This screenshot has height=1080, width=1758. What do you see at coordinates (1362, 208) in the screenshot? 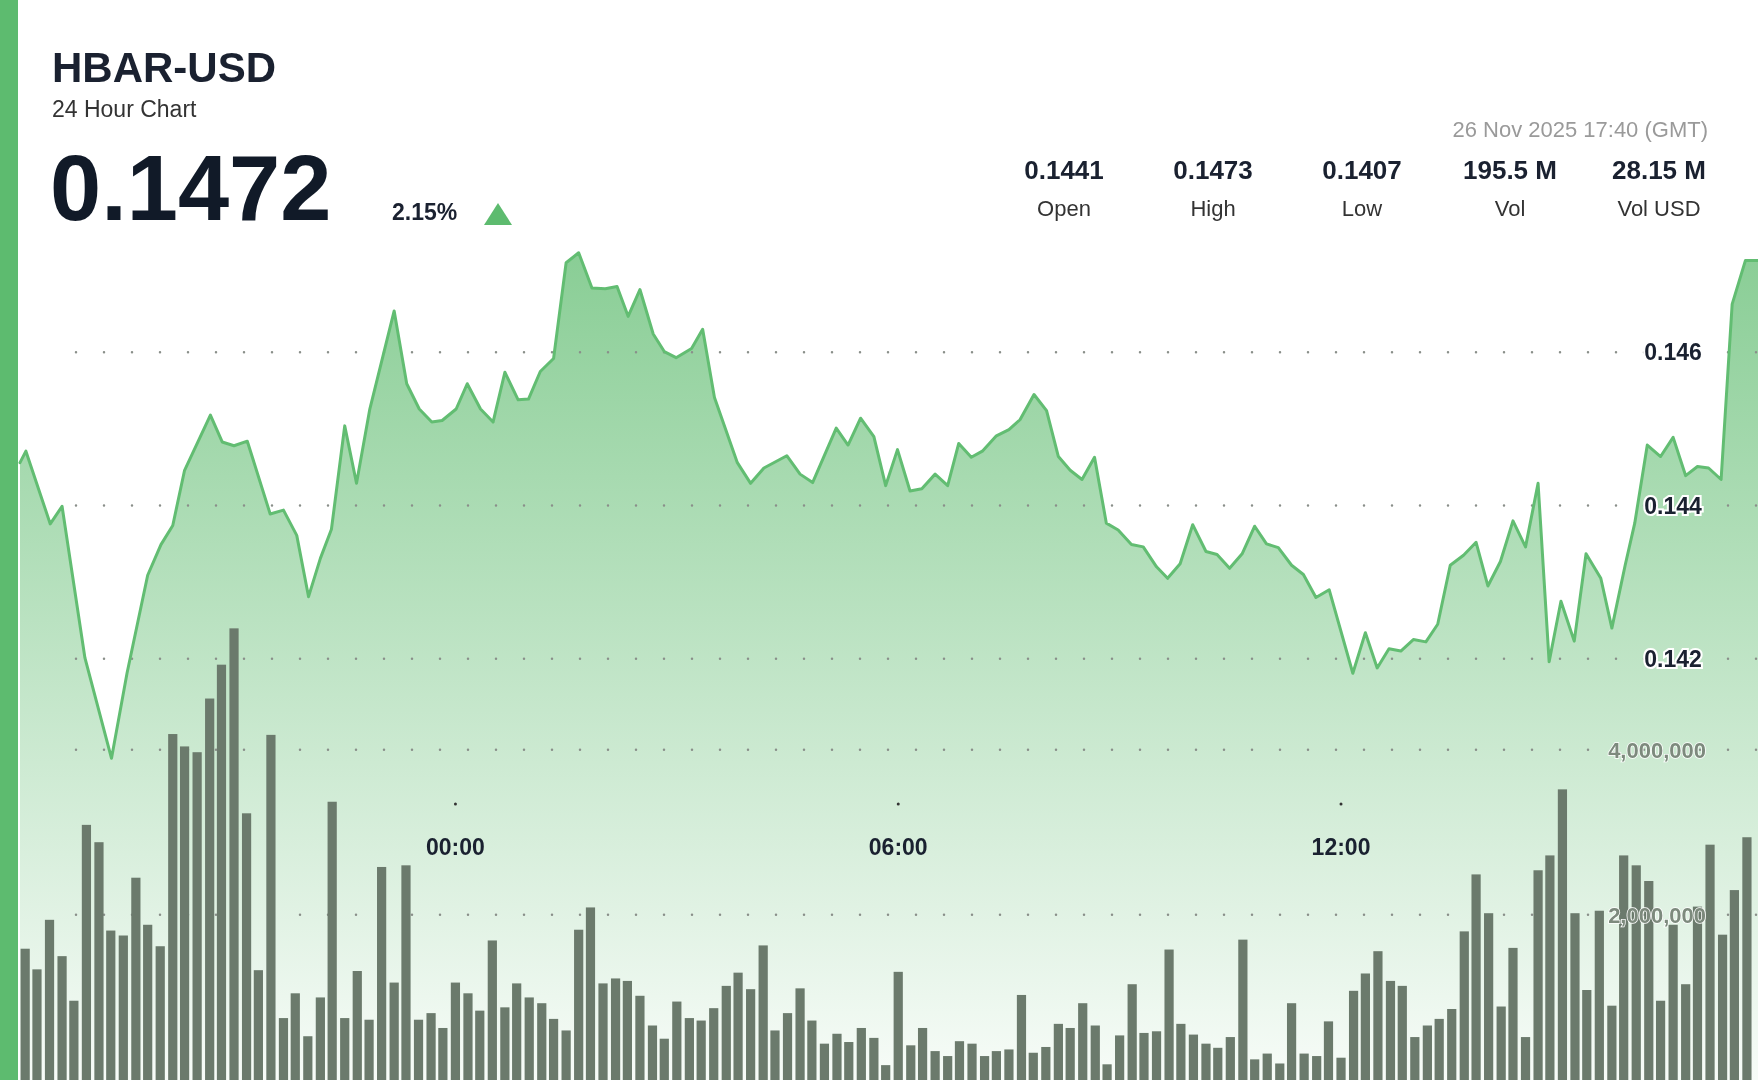
I see `annotation: Low` at bounding box center [1362, 208].